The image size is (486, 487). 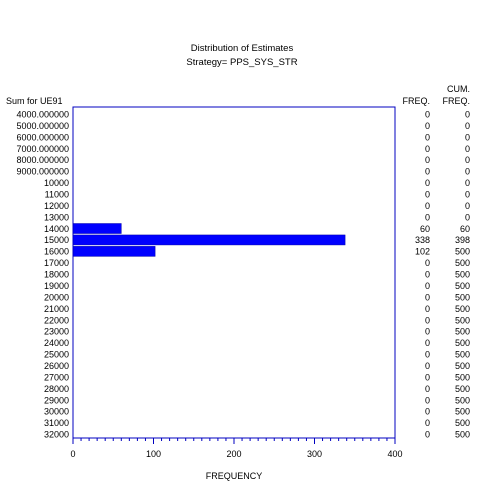 I want to click on category-label: 15000, so click(x=56, y=240).